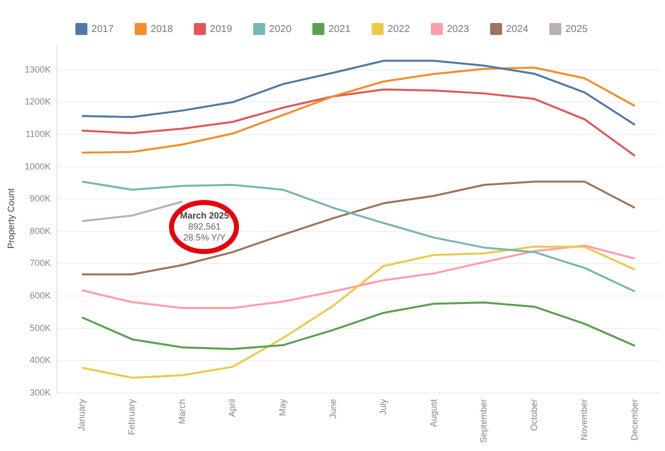 This screenshot has height=451, width=665. Describe the element at coordinates (333, 408) in the screenshot. I see `x-tick-label: June` at that location.